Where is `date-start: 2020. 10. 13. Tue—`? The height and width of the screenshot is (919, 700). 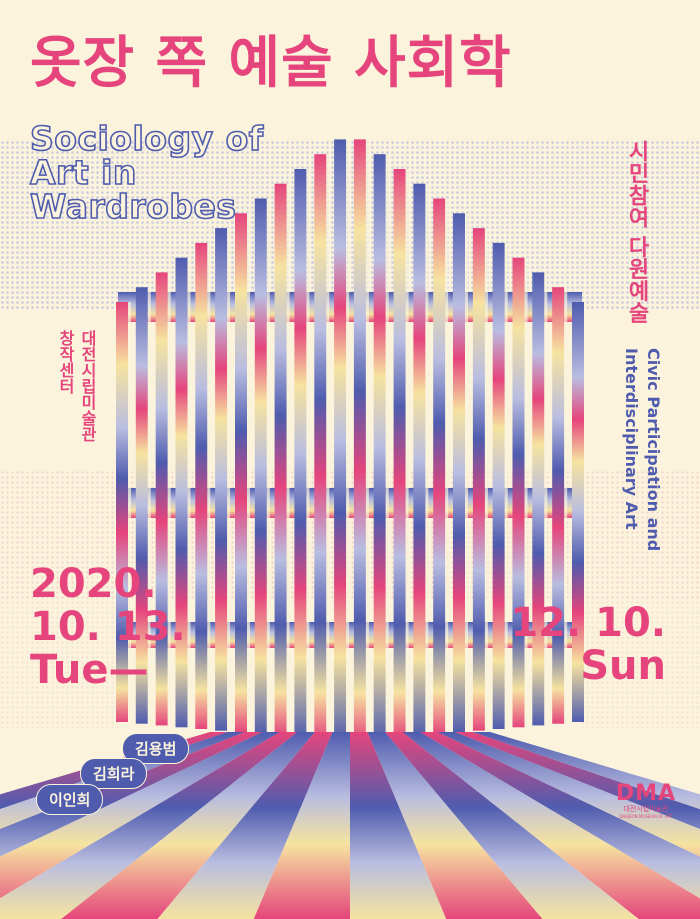 date-start: 2020. 10. 13. Tue— is located at coordinates (108, 627).